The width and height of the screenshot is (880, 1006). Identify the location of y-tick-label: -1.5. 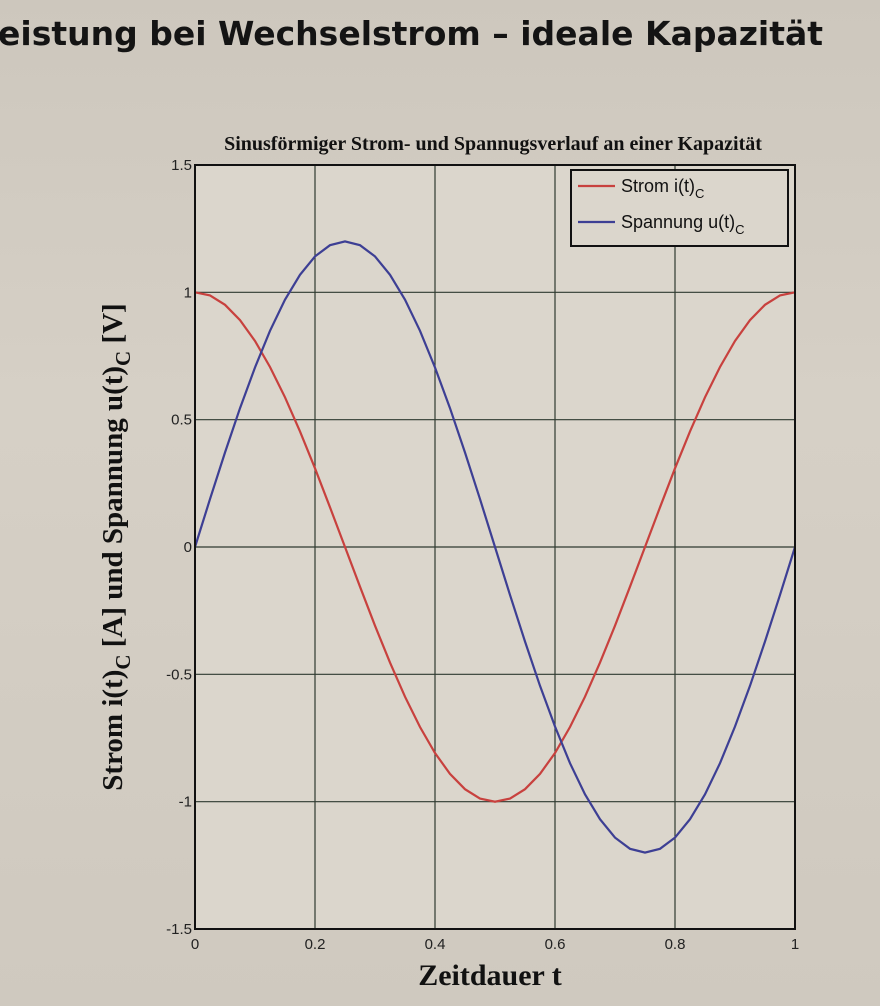
(179, 929).